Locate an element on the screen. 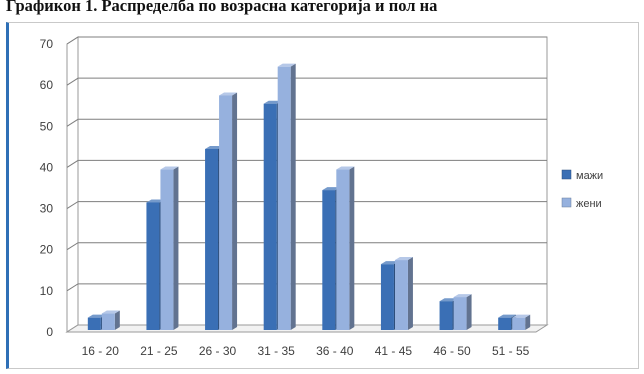 This screenshot has height=374, width=644. x-tick-label: 21 - 25 is located at coordinates (159, 351).